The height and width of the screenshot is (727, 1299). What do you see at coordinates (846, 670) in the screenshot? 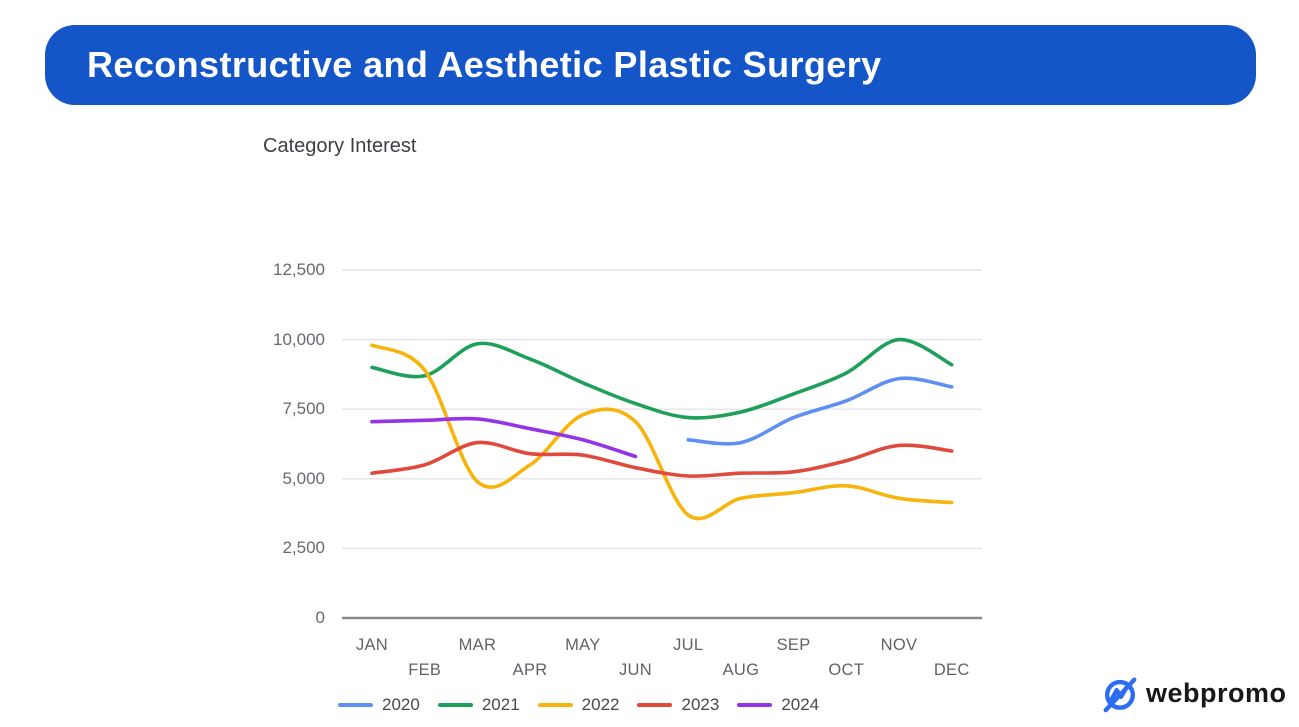
I see `x-tick-label-oct: OCT` at bounding box center [846, 670].